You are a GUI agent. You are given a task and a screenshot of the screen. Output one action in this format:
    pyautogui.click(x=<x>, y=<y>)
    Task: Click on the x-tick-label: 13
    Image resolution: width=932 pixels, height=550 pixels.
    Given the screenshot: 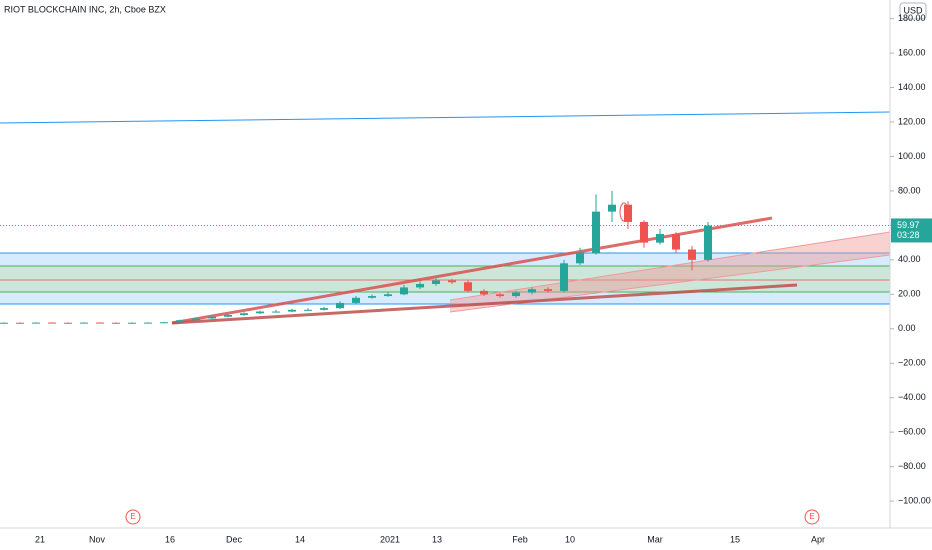 What is the action you would take?
    pyautogui.click(x=437, y=539)
    